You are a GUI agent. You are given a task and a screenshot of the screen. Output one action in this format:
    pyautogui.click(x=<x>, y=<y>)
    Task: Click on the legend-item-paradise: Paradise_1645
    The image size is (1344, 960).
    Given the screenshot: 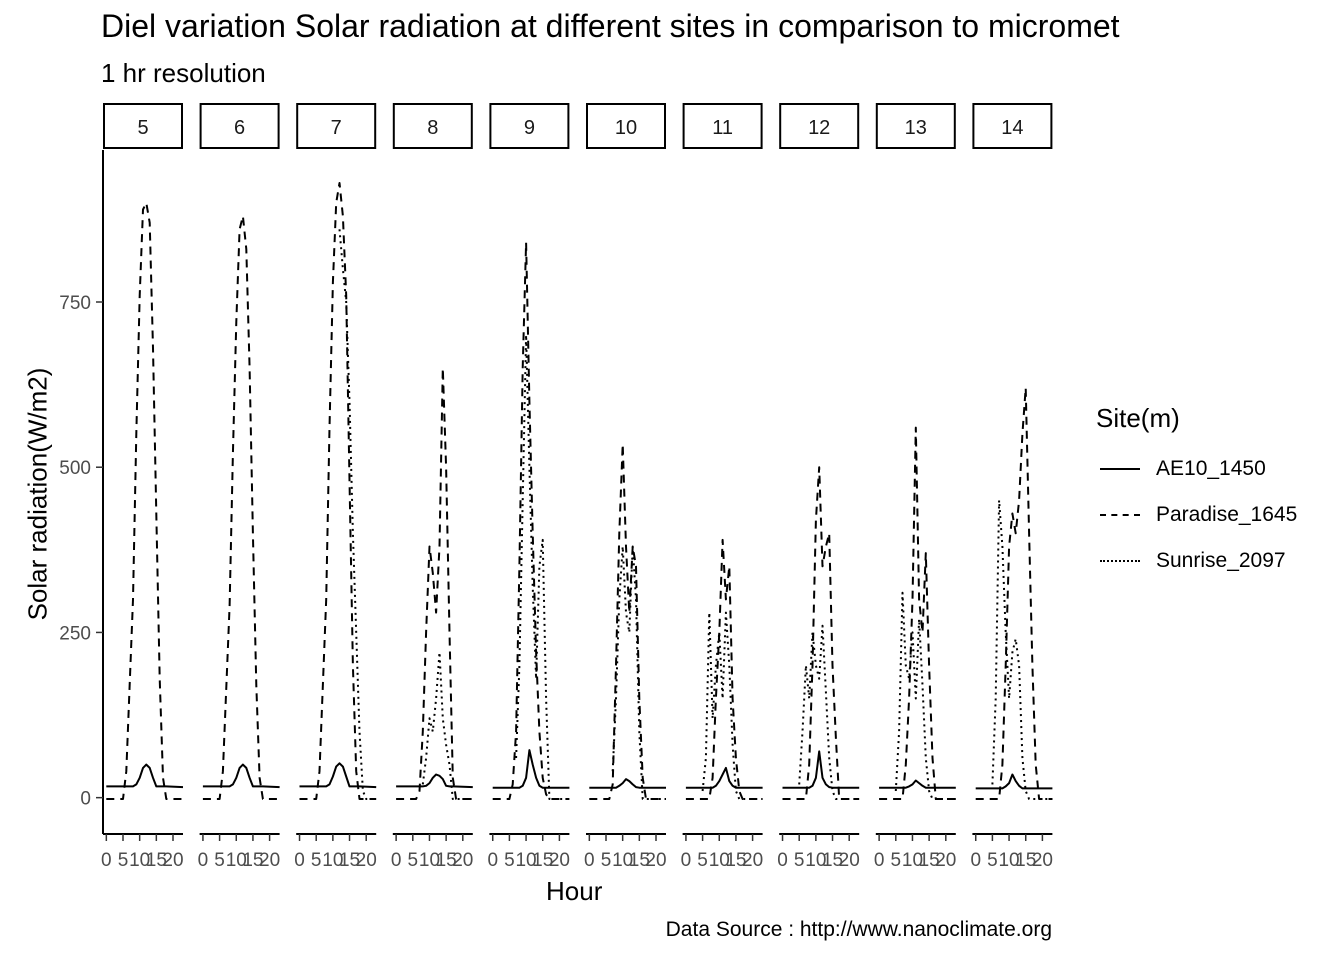 What is the action you would take?
    pyautogui.click(x=1198, y=515)
    